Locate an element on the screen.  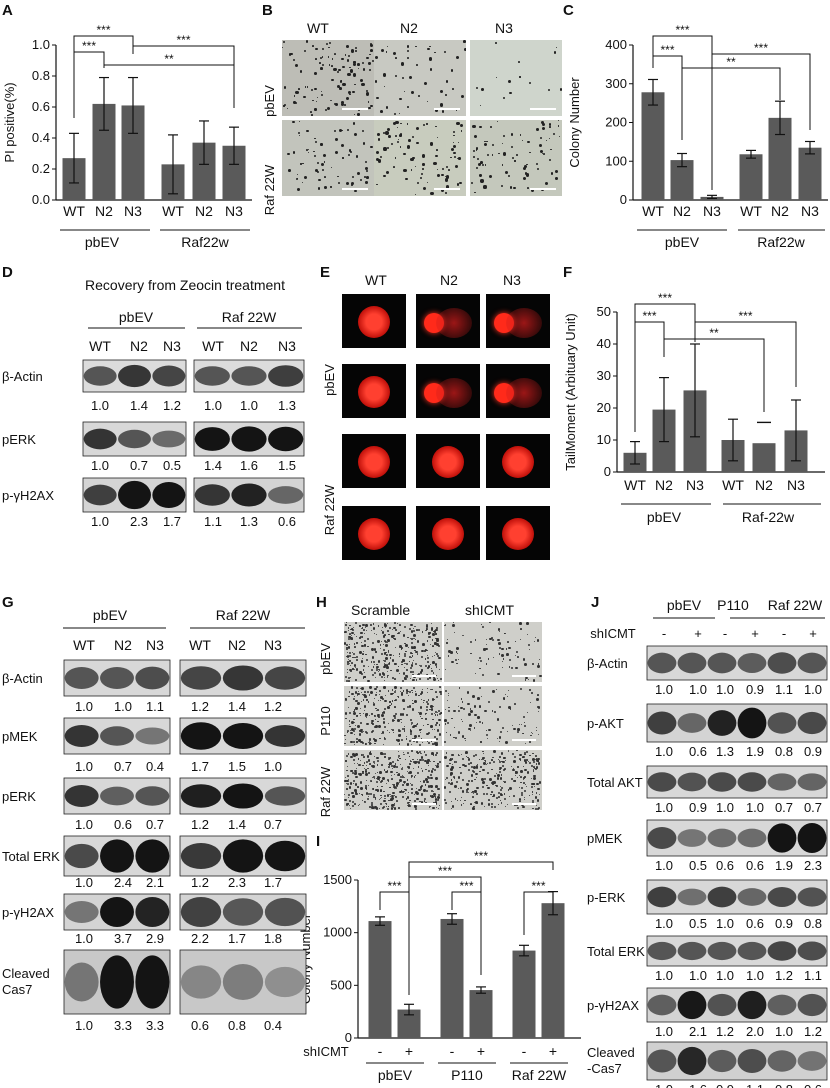
y-tick-label: 0.8 is located at coordinates (41, 75).